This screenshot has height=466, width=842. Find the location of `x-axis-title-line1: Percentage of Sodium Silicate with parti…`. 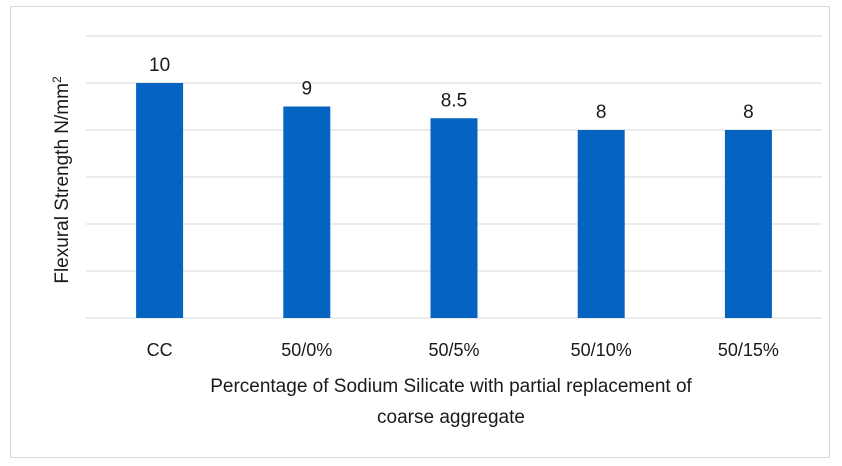

x-axis-title-line1: Percentage of Sodium Silicate with parti… is located at coordinates (451, 386).